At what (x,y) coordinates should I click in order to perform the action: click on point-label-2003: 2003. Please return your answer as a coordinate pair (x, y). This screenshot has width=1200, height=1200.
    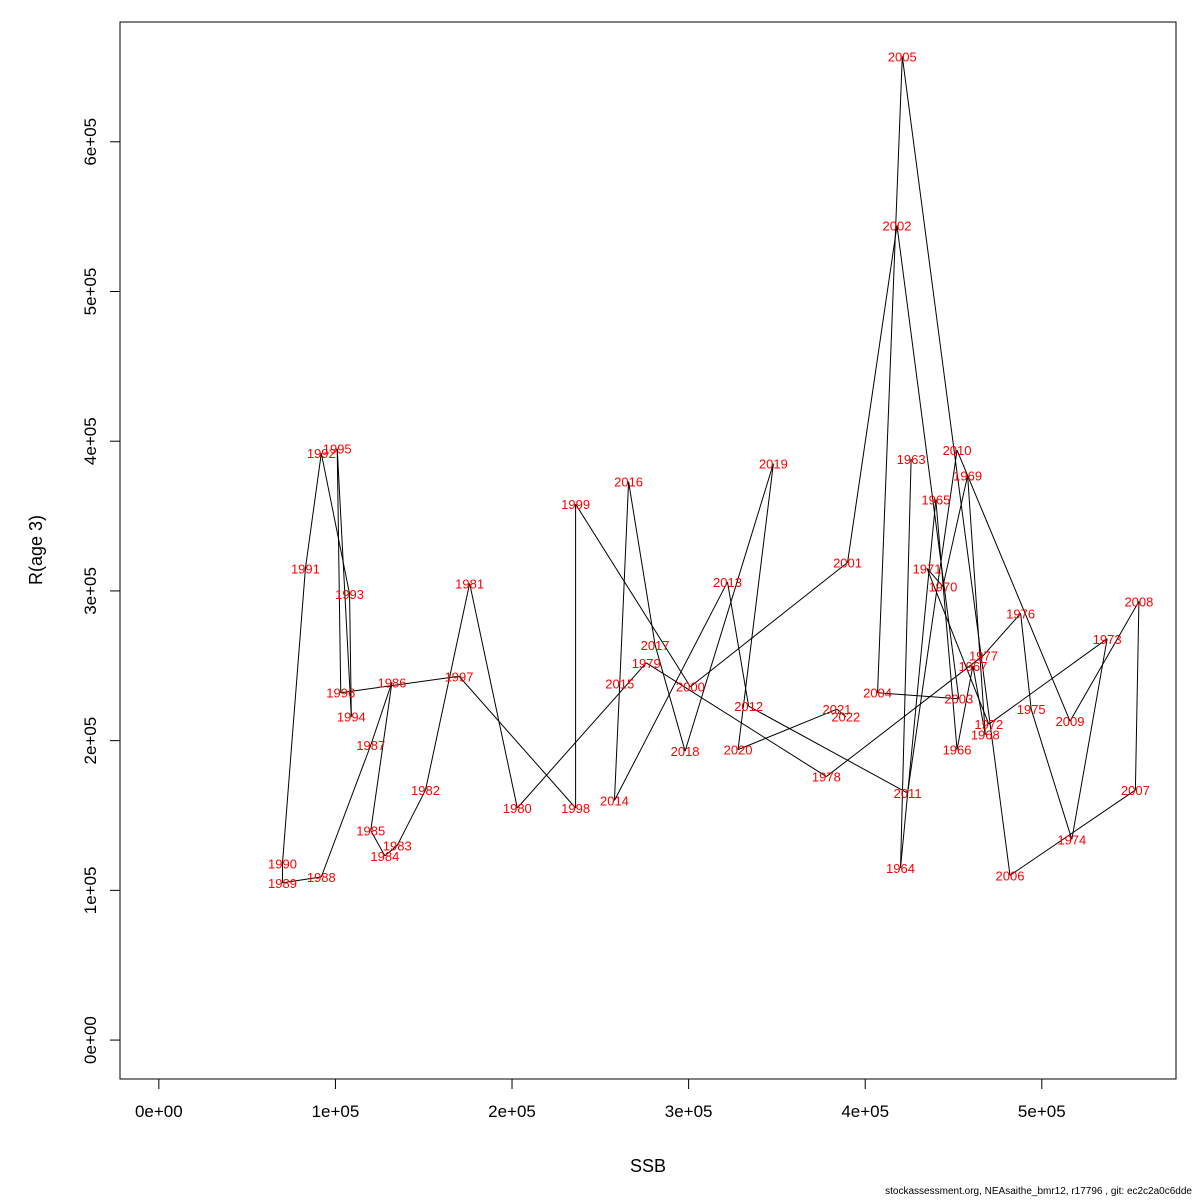
    Looking at the image, I should click on (958, 699).